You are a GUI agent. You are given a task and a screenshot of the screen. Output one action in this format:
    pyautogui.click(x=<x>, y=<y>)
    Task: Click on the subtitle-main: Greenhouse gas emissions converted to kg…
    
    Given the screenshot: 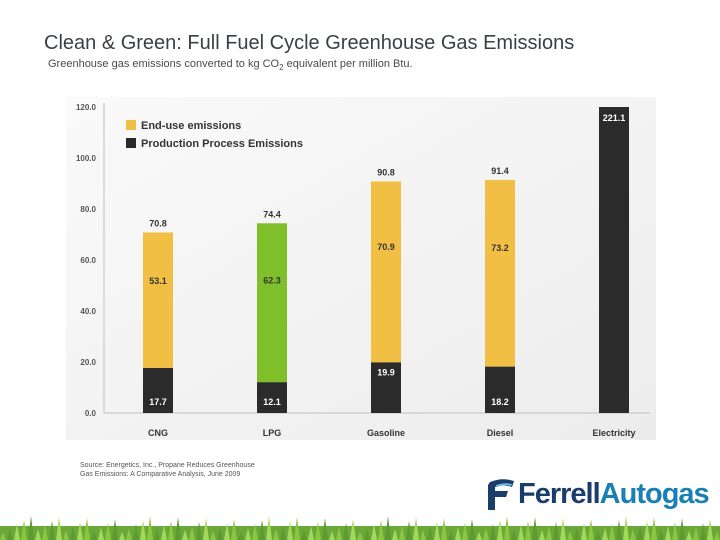 What is the action you would take?
    pyautogui.click(x=164, y=64)
    